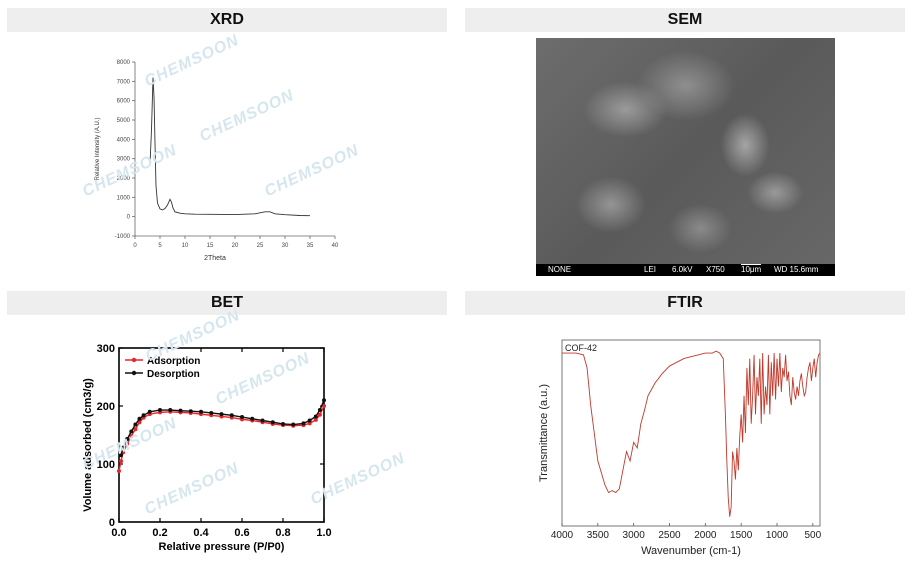 This screenshot has height=566, width=912. Describe the element at coordinates (560, 269) in the screenshot. I see `sem-info-left: NONE` at that location.